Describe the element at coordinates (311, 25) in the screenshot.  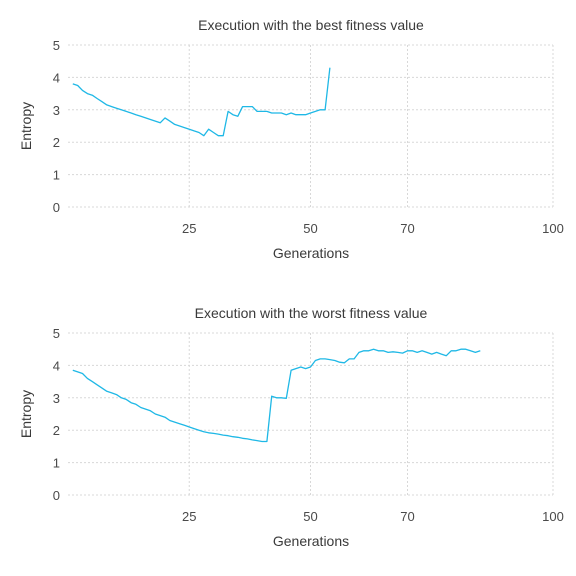
I see `chart-title: Execution with the best fitness value` at that location.